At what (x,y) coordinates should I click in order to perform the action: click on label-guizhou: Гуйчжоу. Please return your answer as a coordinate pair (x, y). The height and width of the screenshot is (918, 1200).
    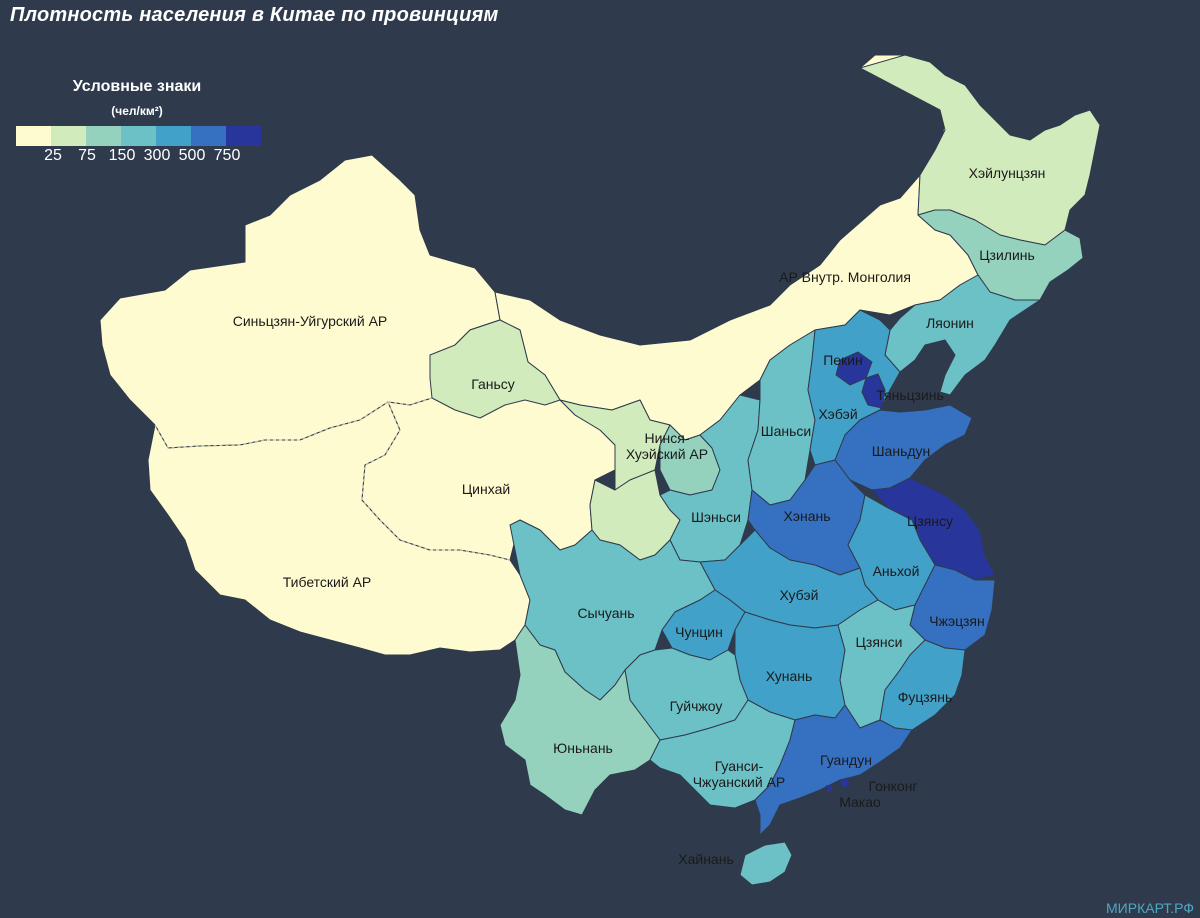
    Looking at the image, I should click on (696, 706).